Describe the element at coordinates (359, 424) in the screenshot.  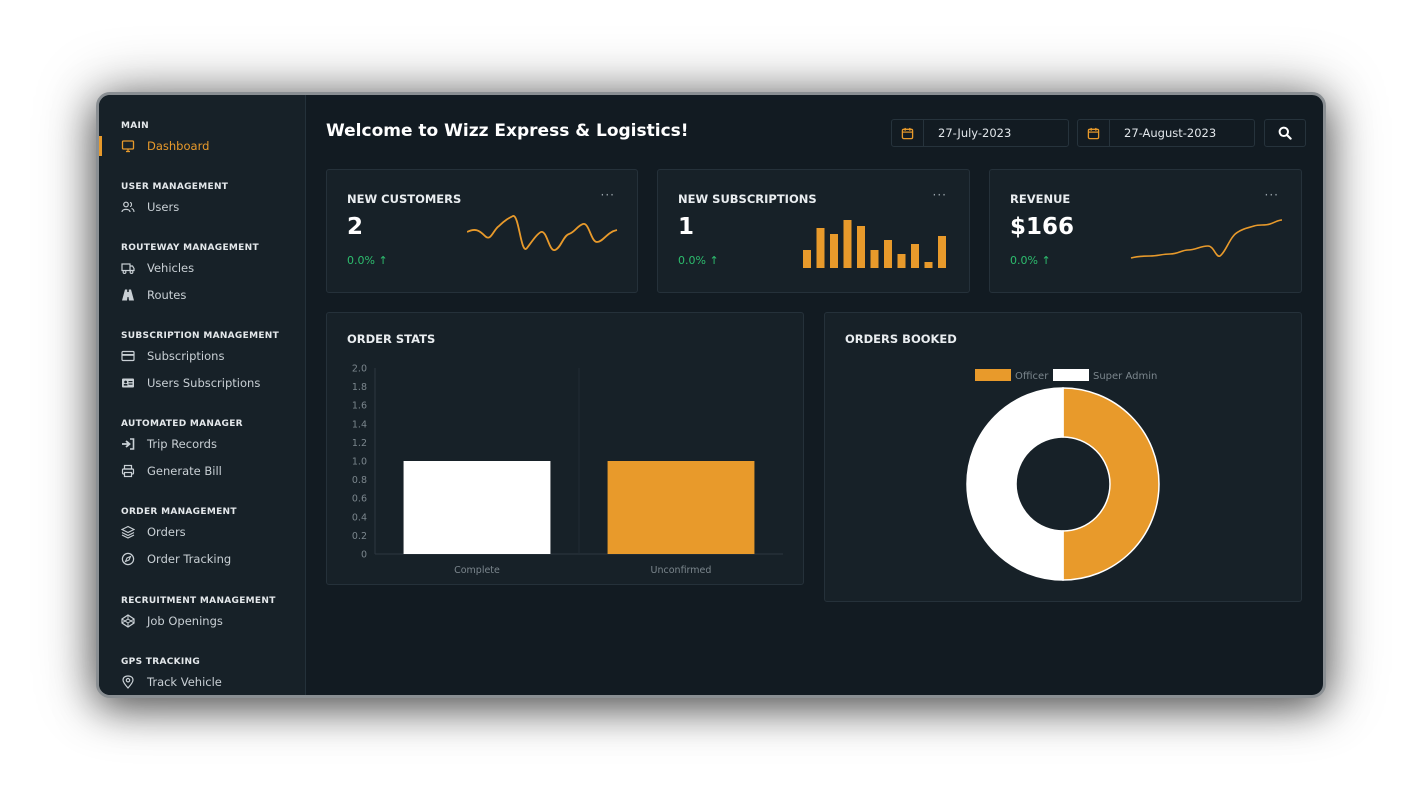
I see `y-tick-label: 1.4` at that location.